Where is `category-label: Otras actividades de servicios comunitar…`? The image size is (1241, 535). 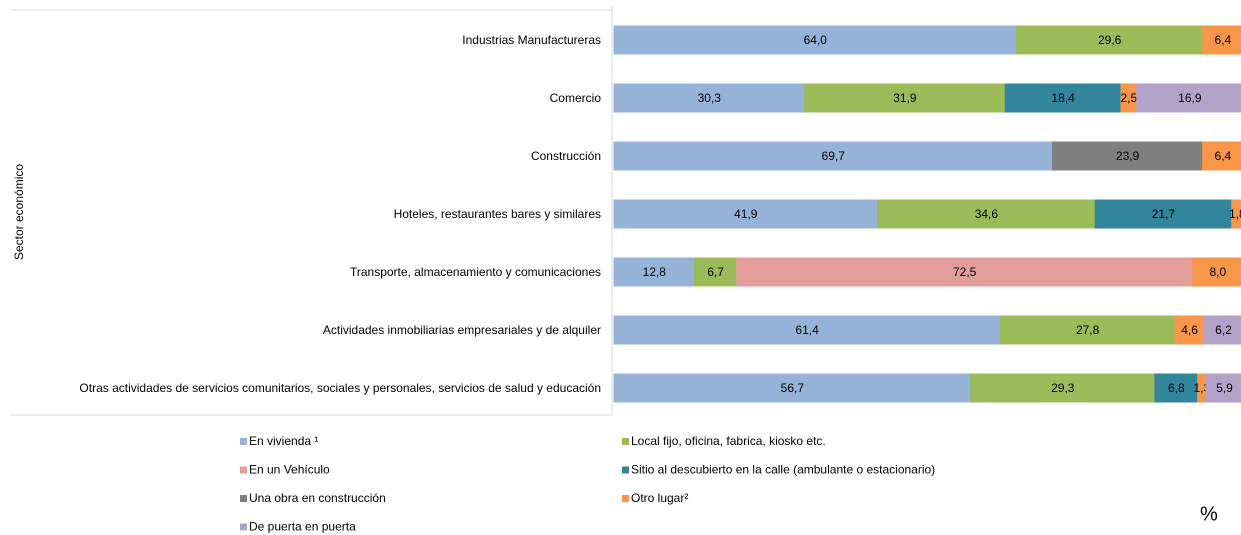 category-label: Otras actividades de servicios comunitar… is located at coordinates (340, 388).